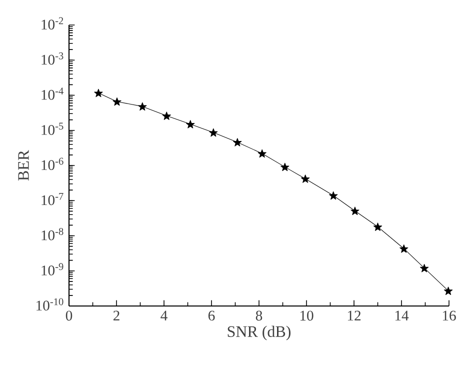 This screenshot has width=474, height=366. What do you see at coordinates (116, 315) in the screenshot?
I see `x-tick-label: 2` at bounding box center [116, 315].